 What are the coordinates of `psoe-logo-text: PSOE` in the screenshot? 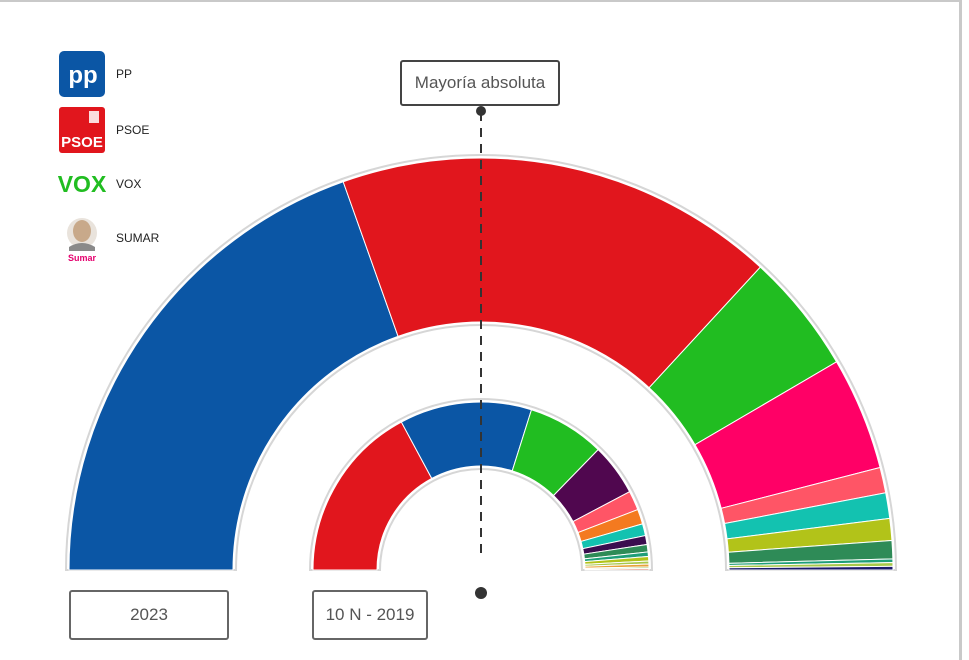 It's located at (82, 142).